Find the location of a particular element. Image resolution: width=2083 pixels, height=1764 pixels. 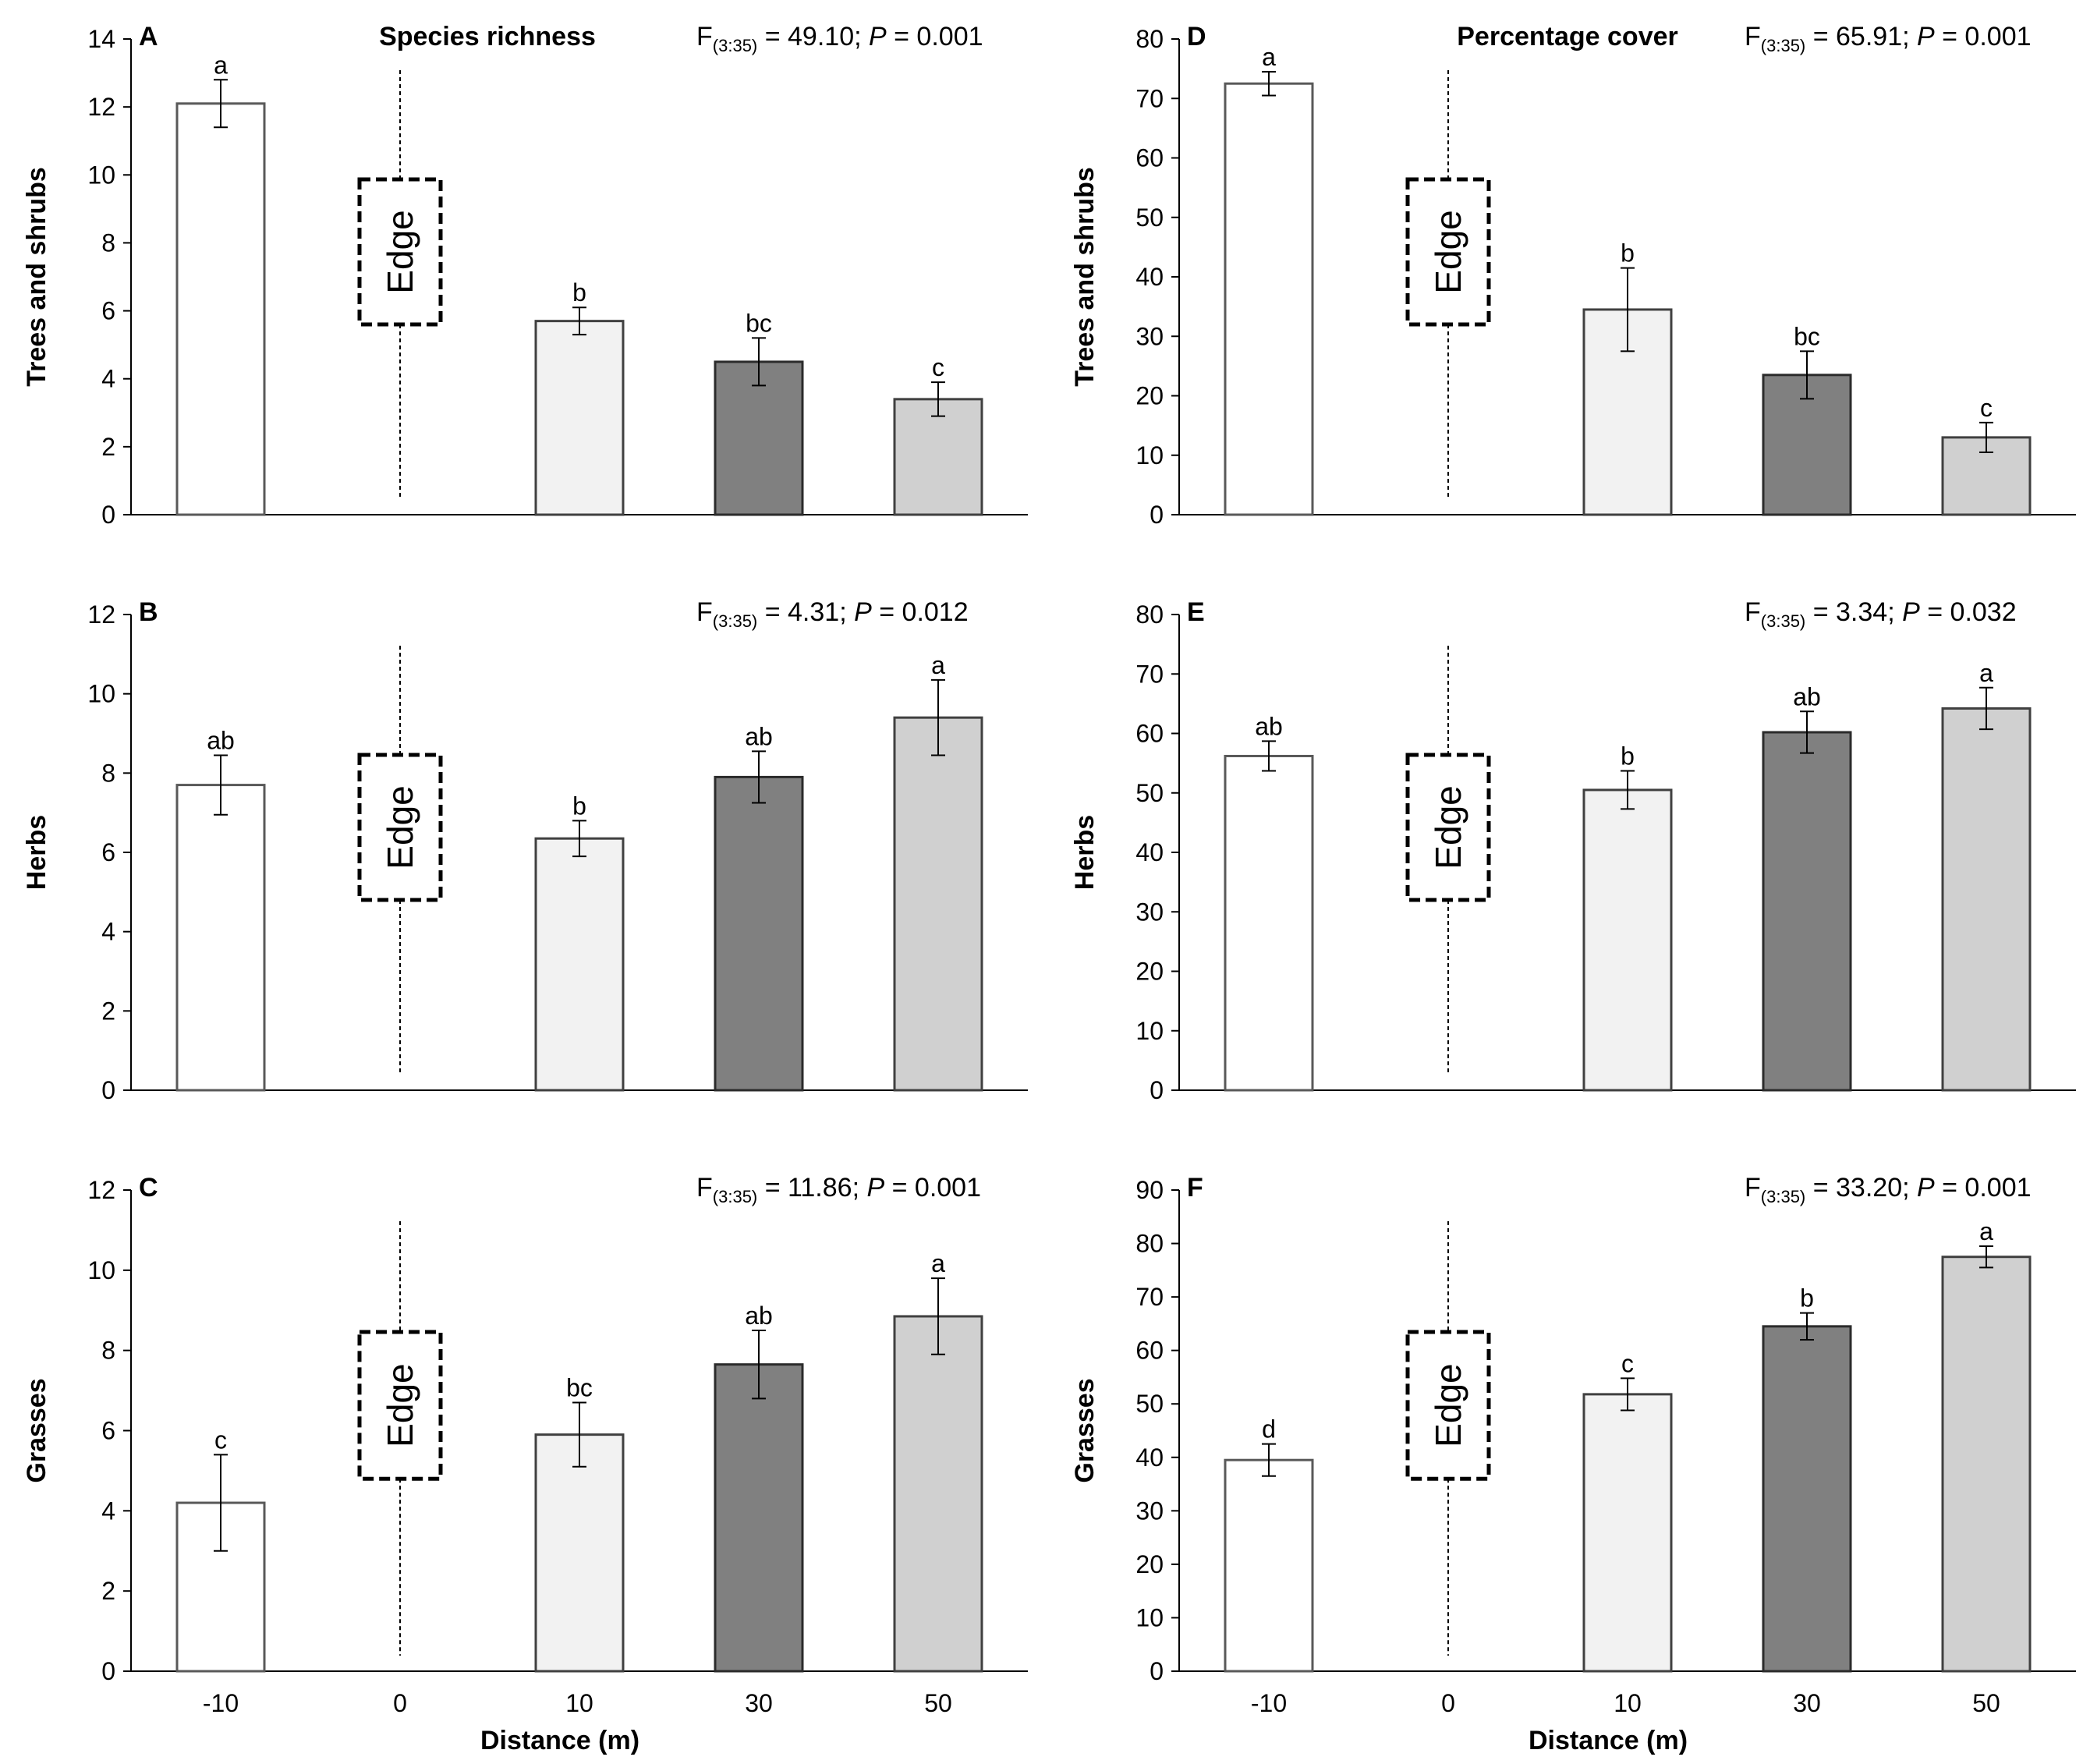

x-tick-label: 30 is located at coordinates (759, 1703).